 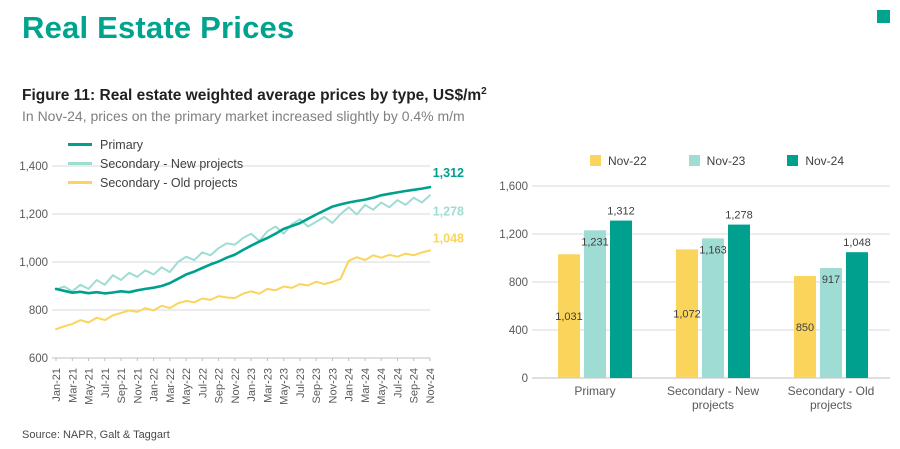 I want to click on x-axis-tick-label: Mar-22, so click(x=171, y=385).